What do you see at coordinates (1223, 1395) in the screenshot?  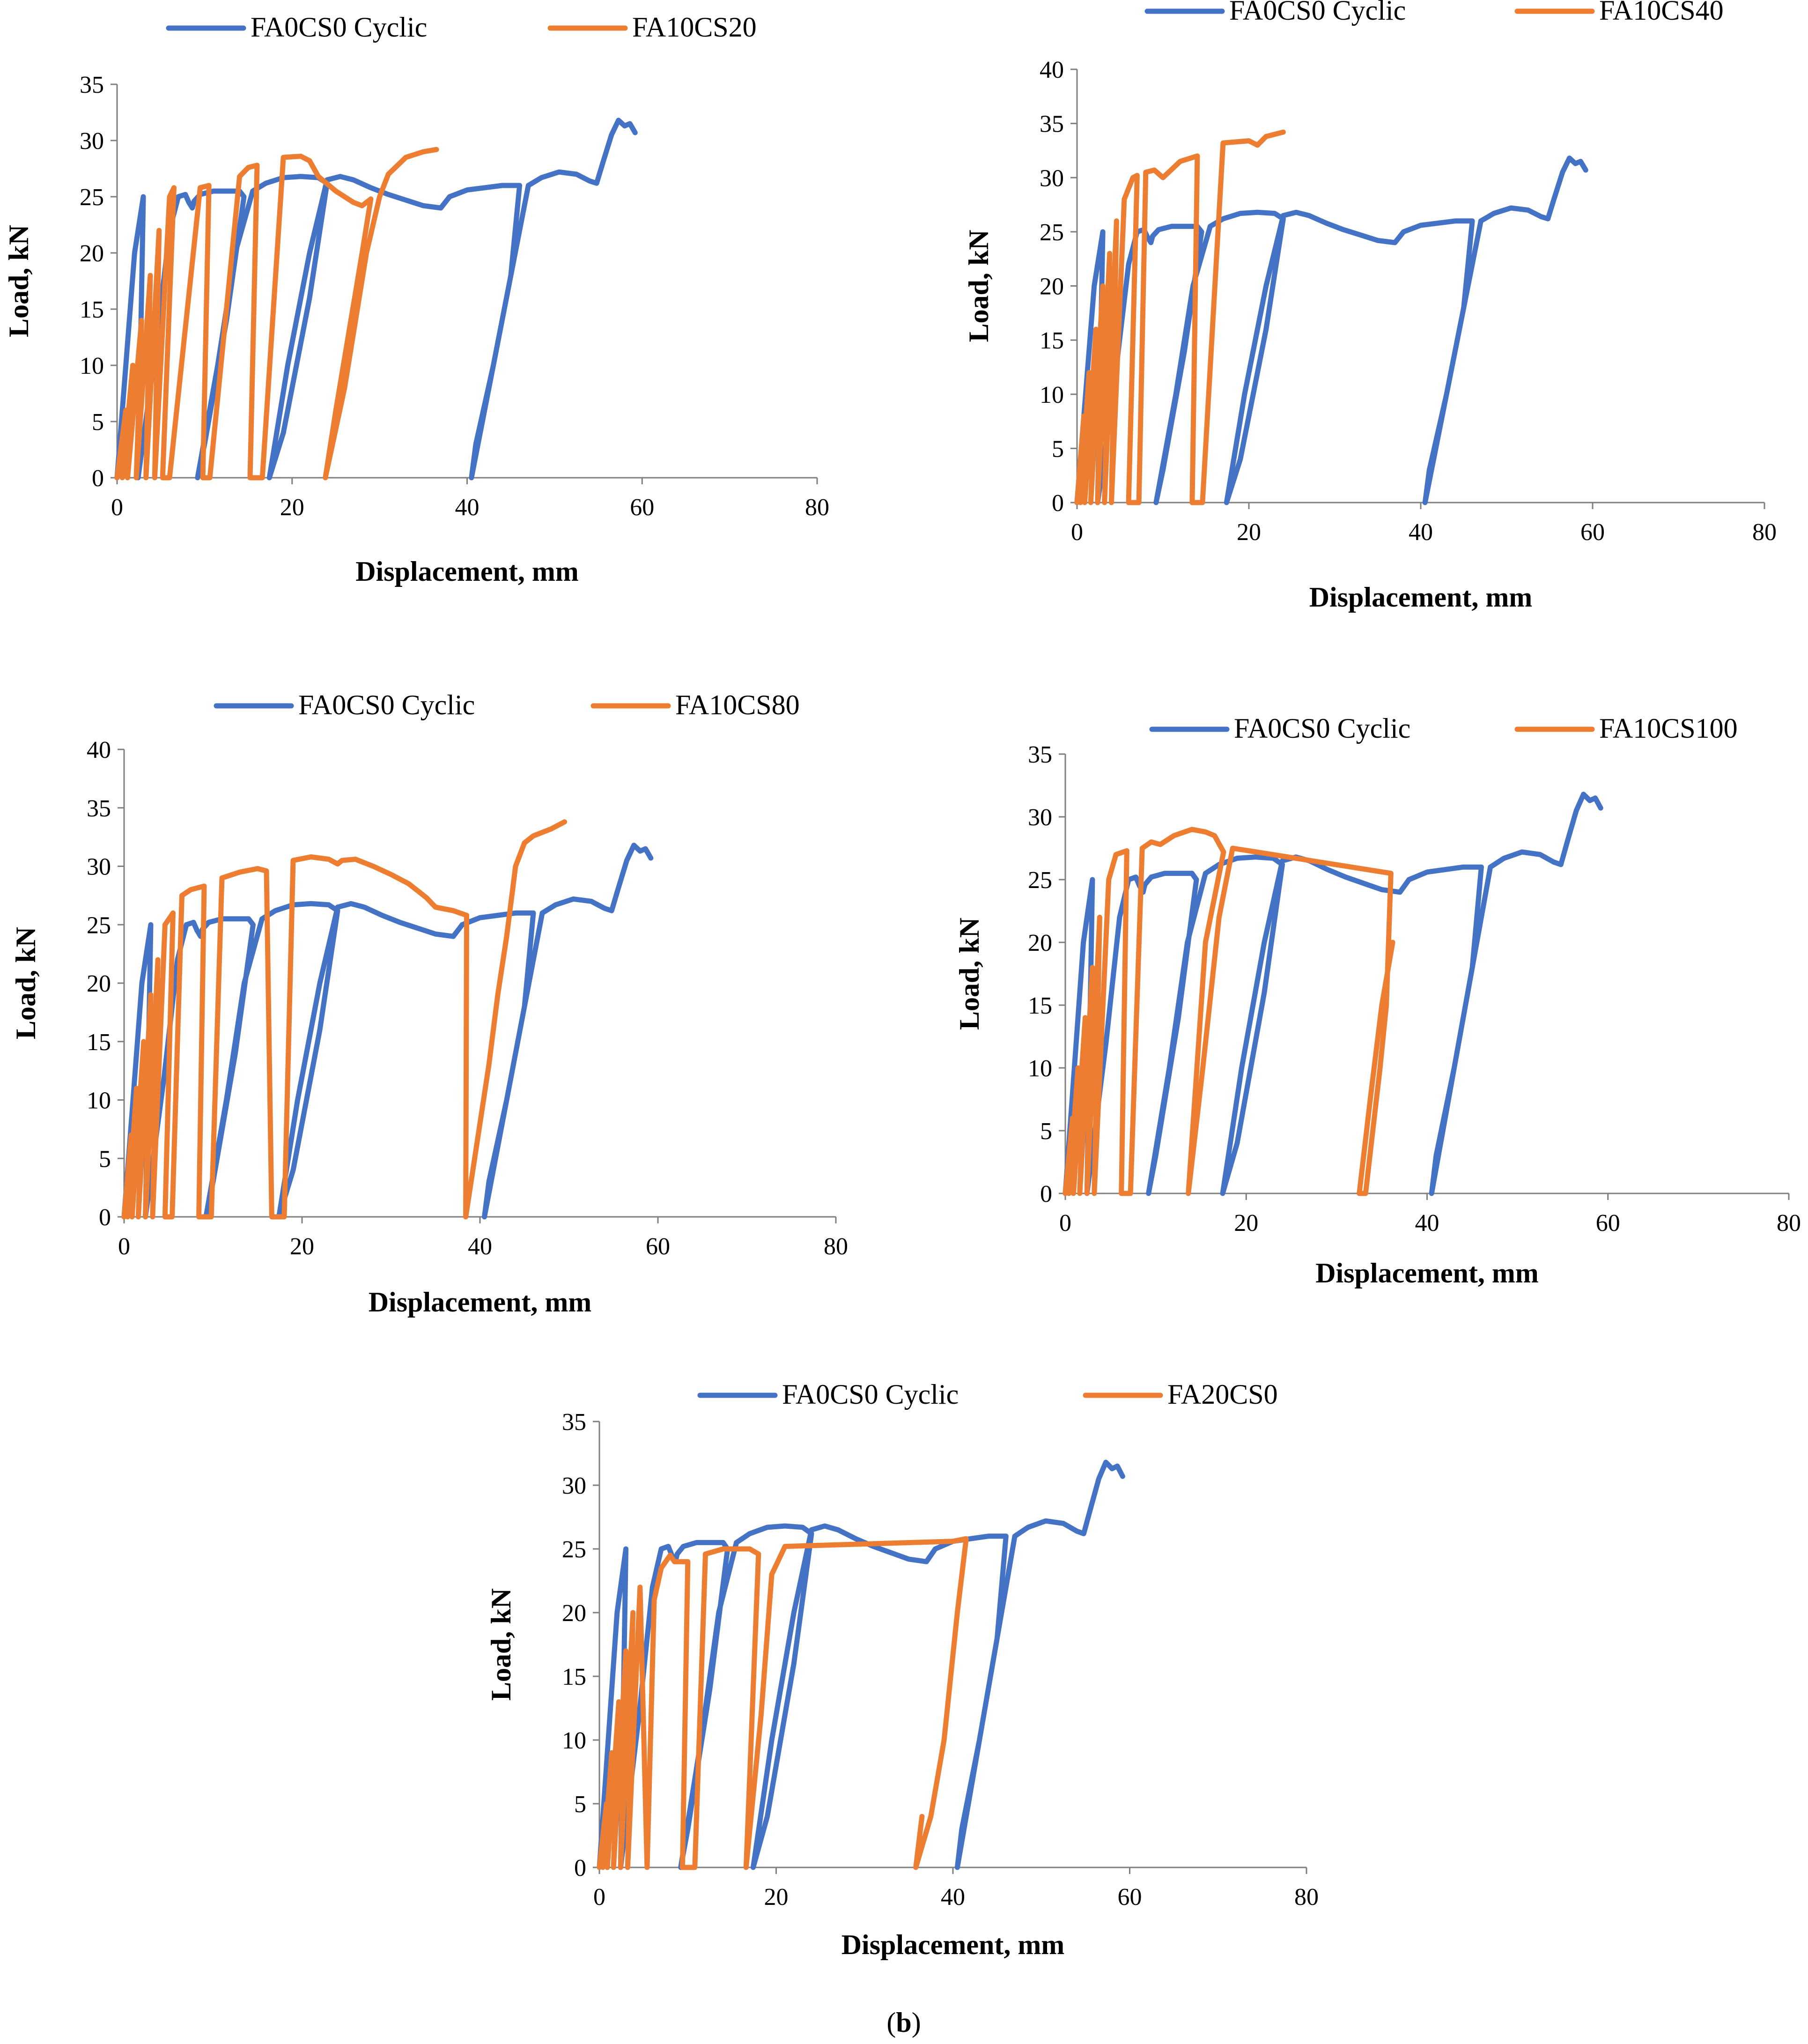 I see `legend-label: FA20CS0` at bounding box center [1223, 1395].